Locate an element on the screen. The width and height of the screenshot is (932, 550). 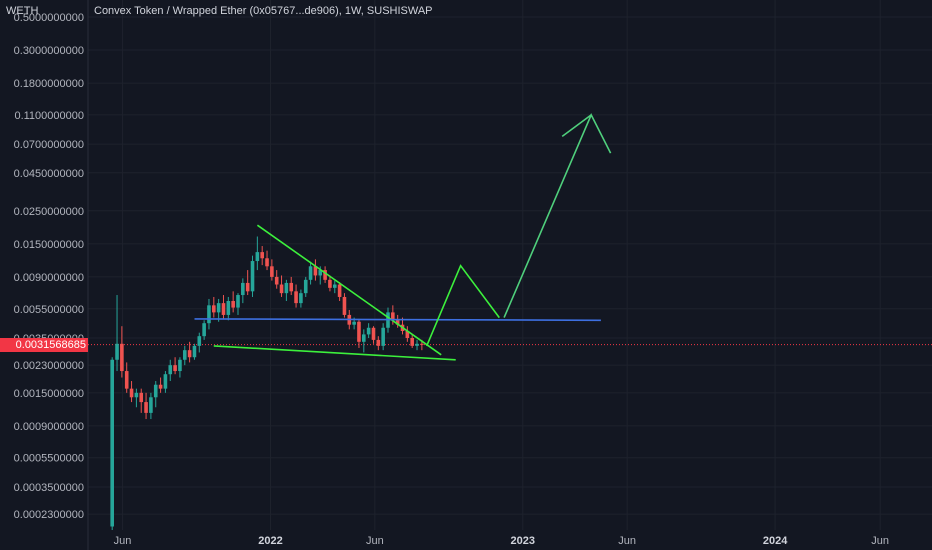
y-tick-label: 0.3000000000 is located at coordinates (49, 51).